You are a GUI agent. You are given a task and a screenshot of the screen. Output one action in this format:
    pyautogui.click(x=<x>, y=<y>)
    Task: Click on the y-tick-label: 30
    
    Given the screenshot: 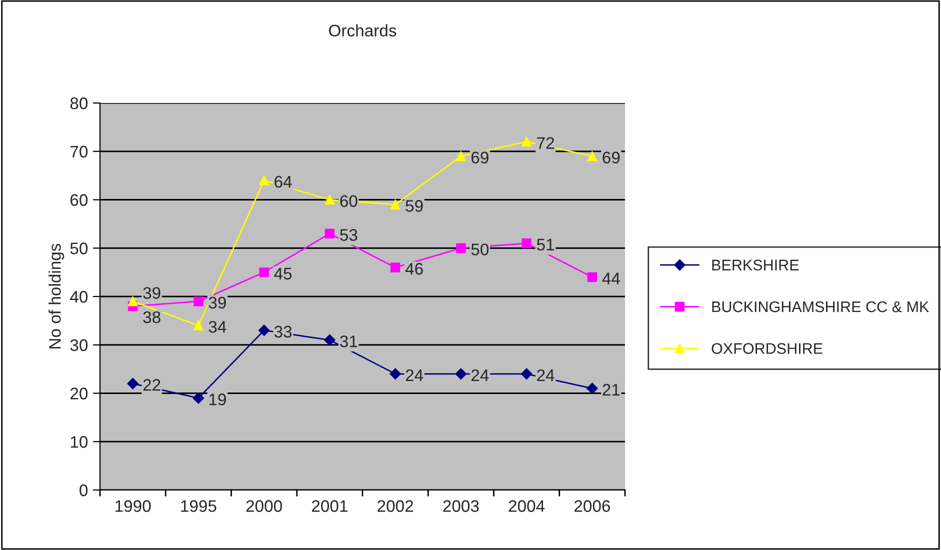 What is the action you would take?
    pyautogui.click(x=79, y=345)
    